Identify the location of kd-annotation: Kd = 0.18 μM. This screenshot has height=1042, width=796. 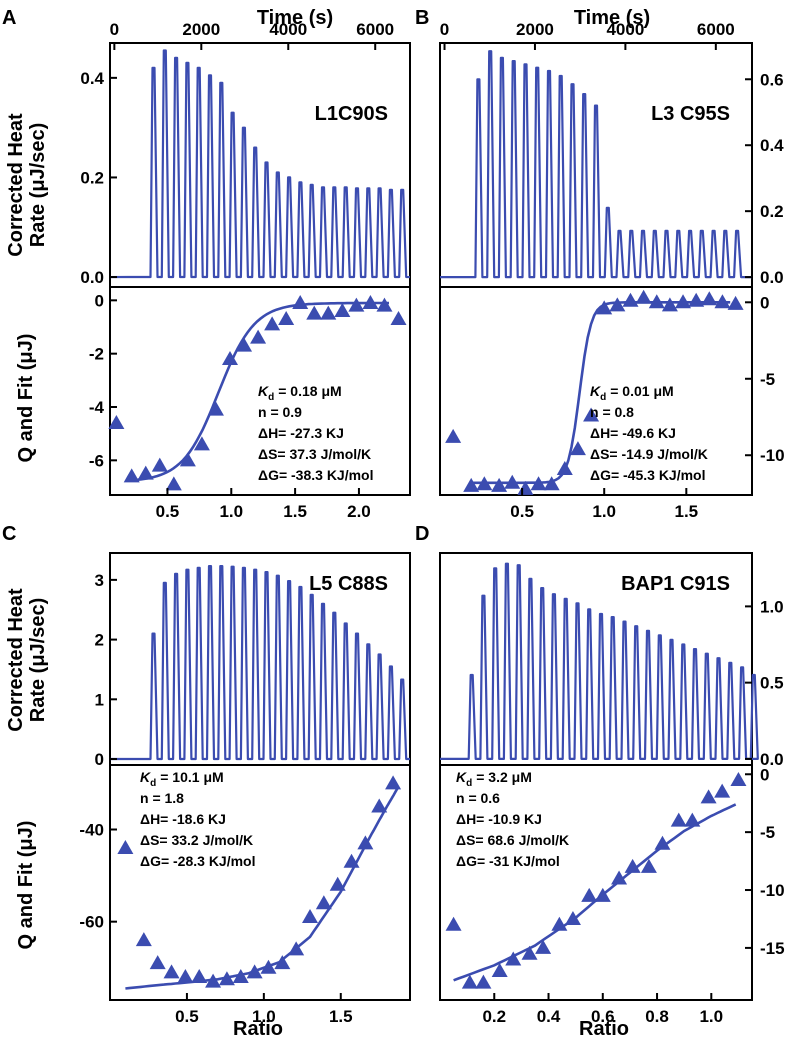
(300, 393).